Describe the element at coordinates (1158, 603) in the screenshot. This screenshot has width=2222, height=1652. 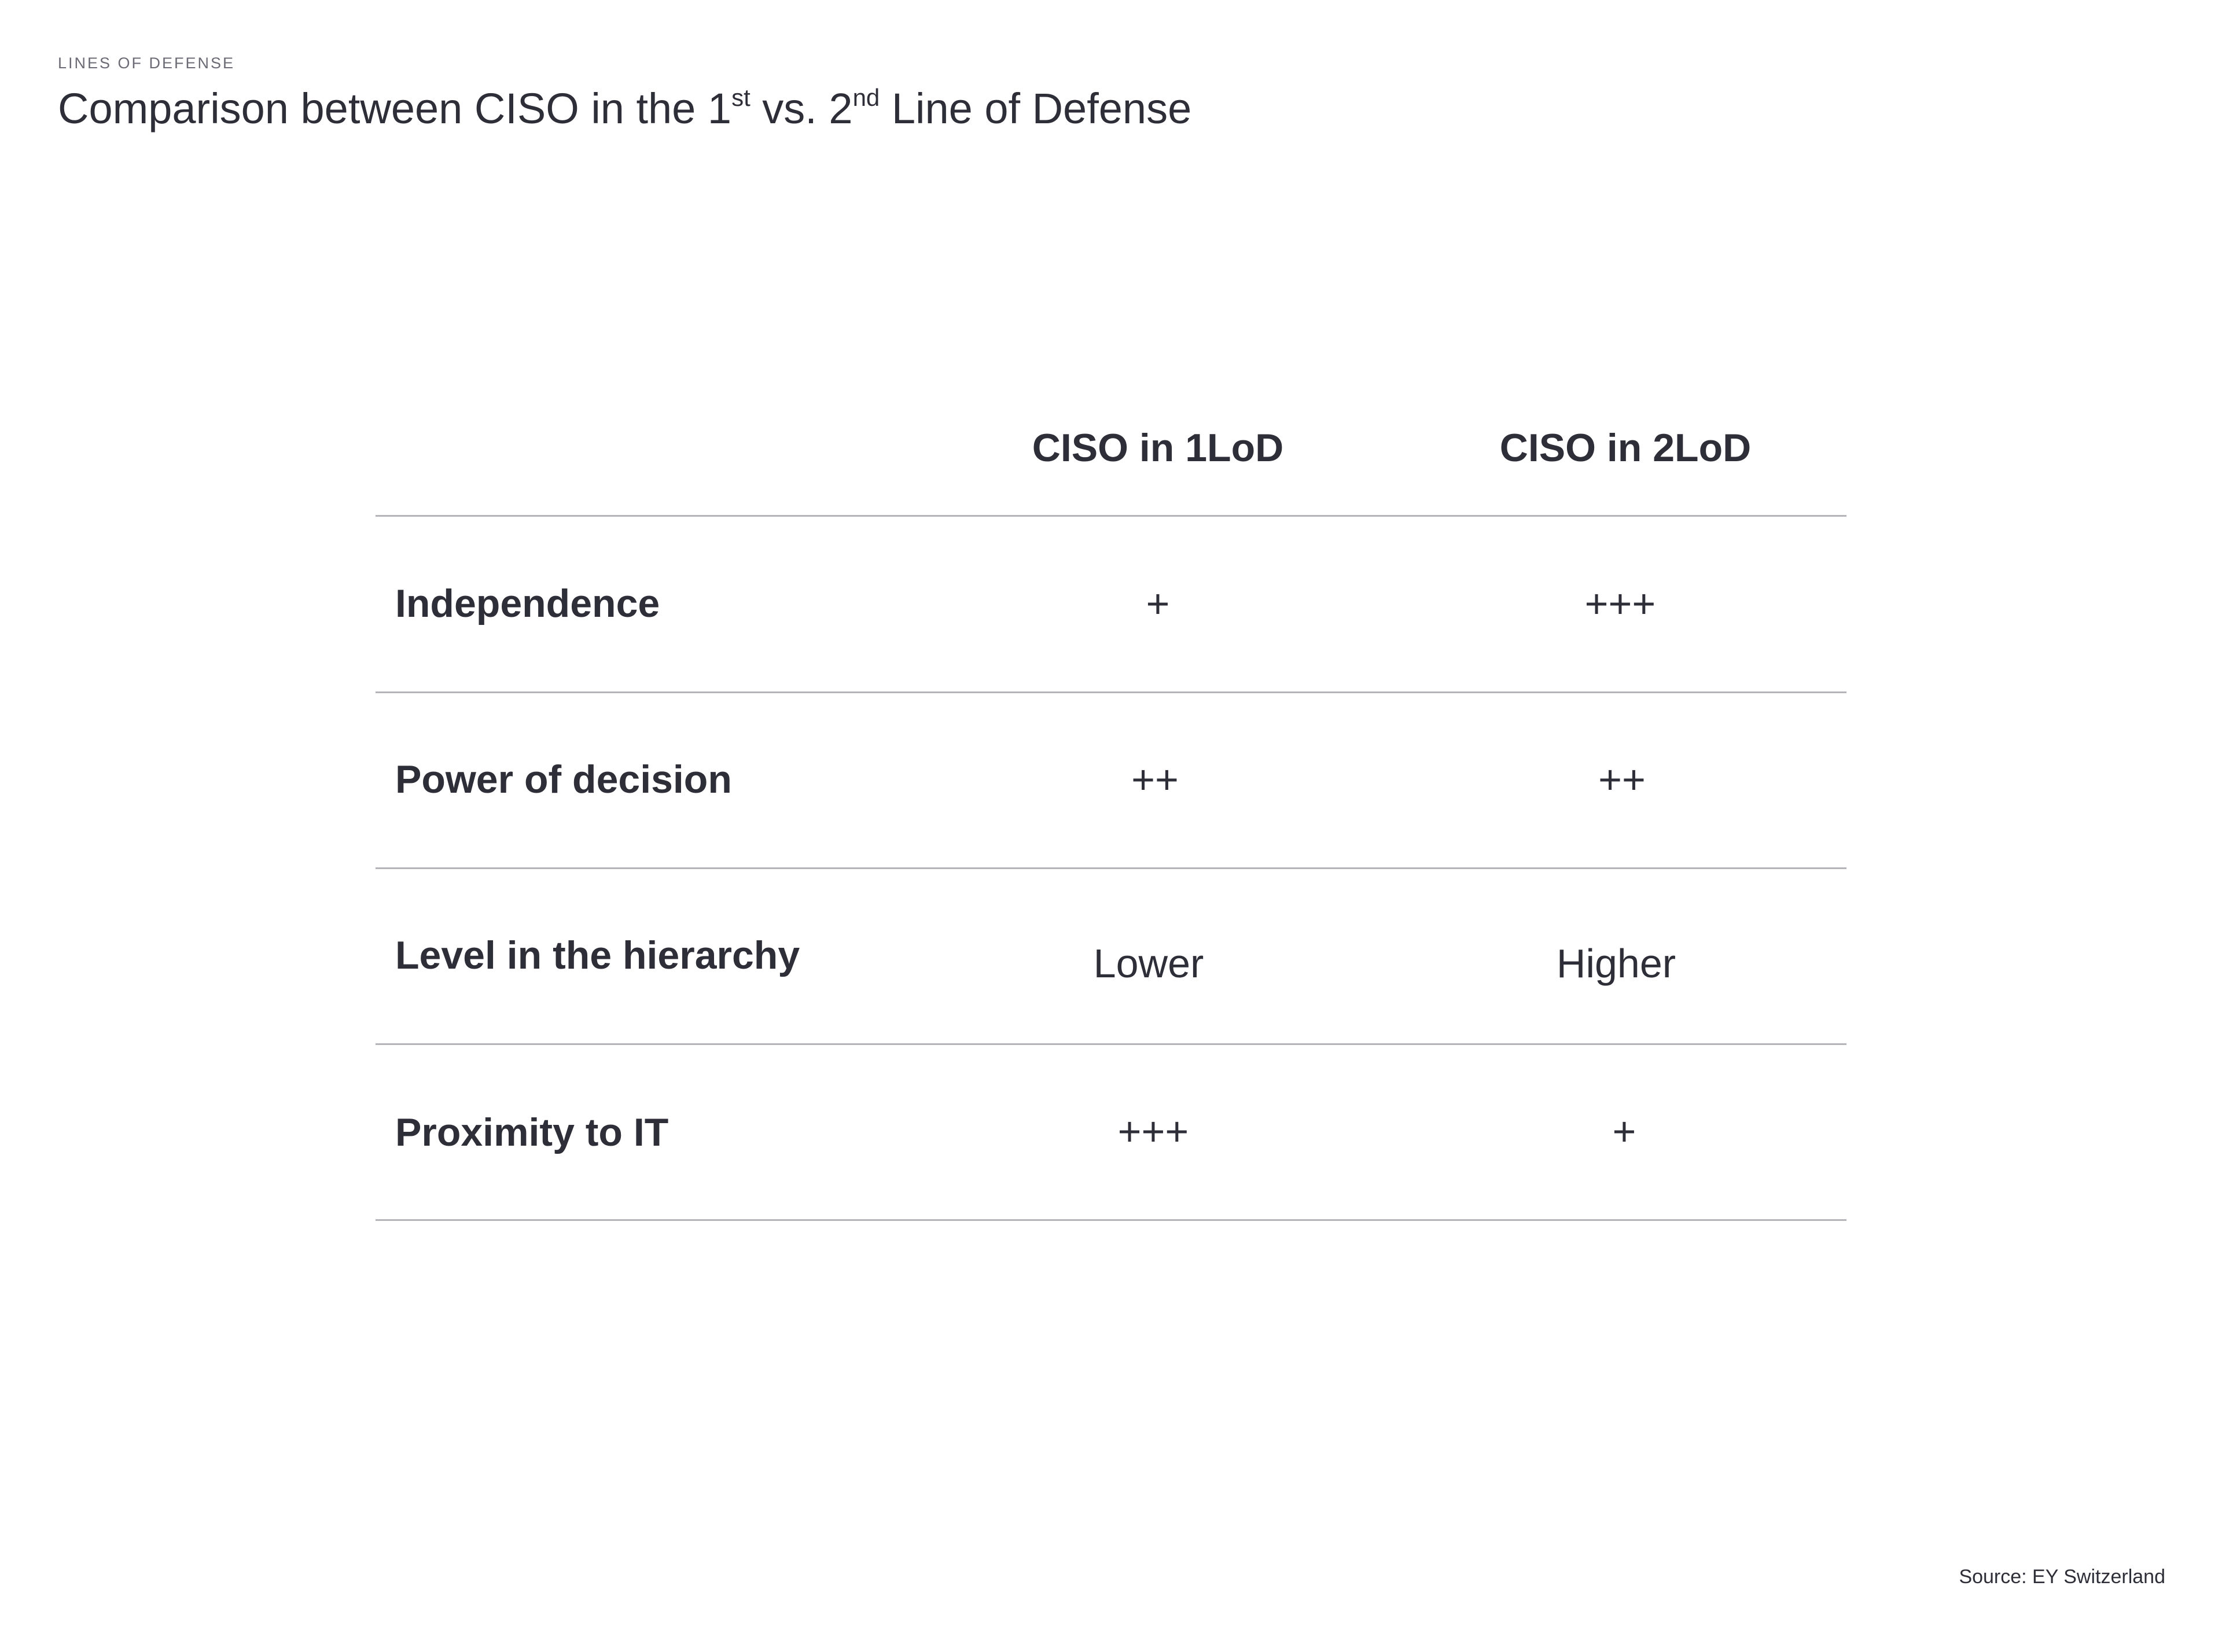
I see `cell-1lod: +` at that location.